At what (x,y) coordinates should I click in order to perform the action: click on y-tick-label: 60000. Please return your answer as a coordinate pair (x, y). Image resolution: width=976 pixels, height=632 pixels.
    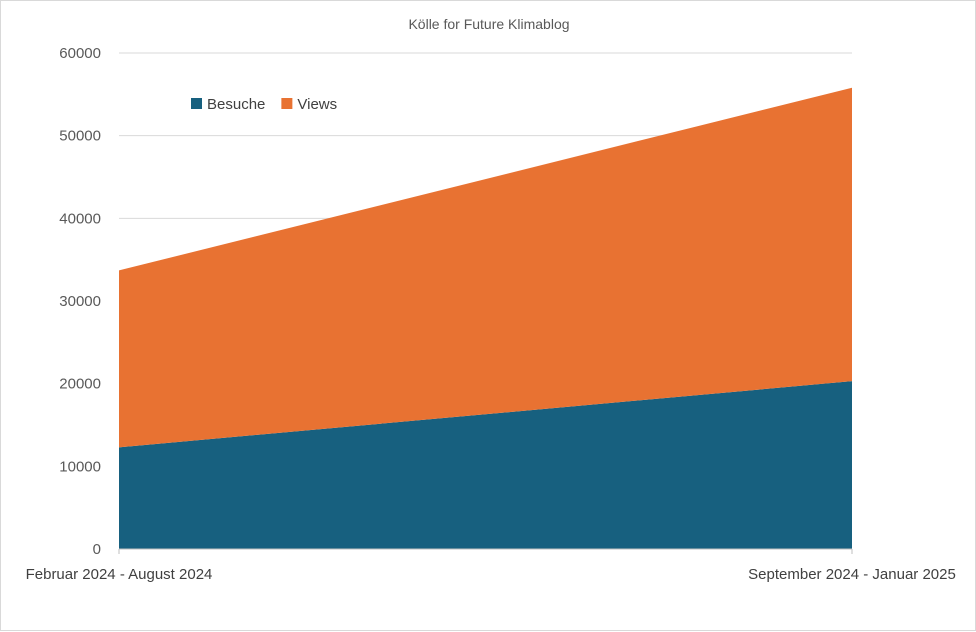
    Looking at the image, I should click on (80, 53).